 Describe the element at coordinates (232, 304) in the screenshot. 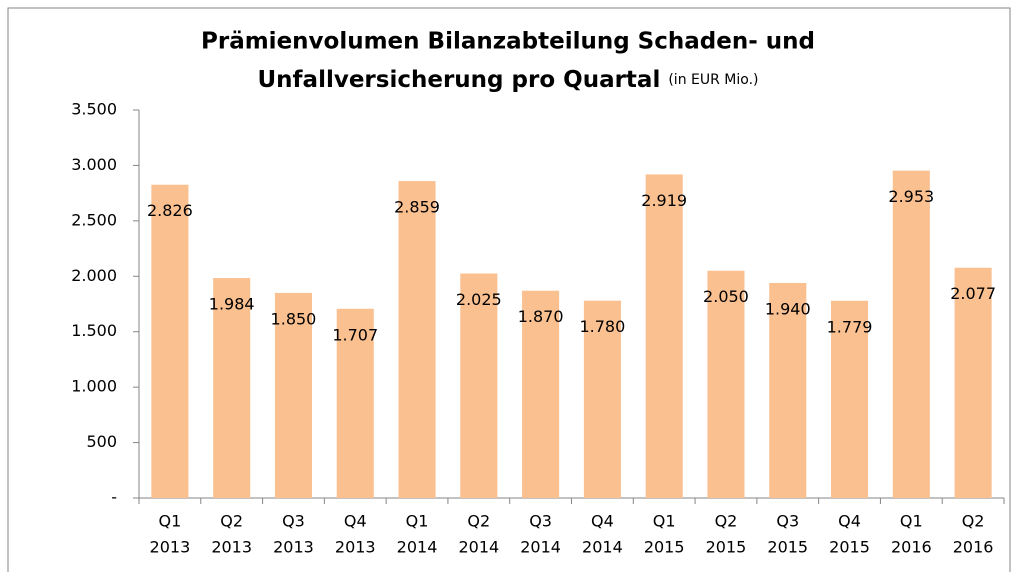

I see `data-label: 1.984` at that location.